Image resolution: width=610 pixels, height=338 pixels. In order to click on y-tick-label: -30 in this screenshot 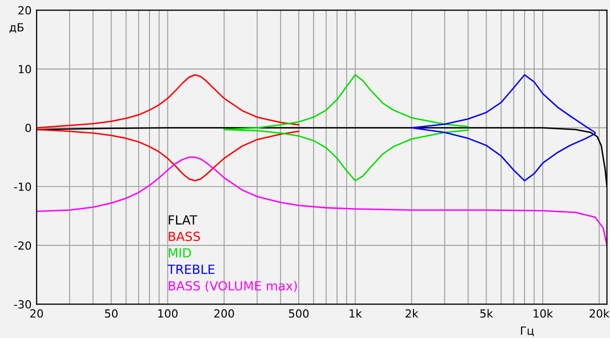, I will do `click(22, 304)`.